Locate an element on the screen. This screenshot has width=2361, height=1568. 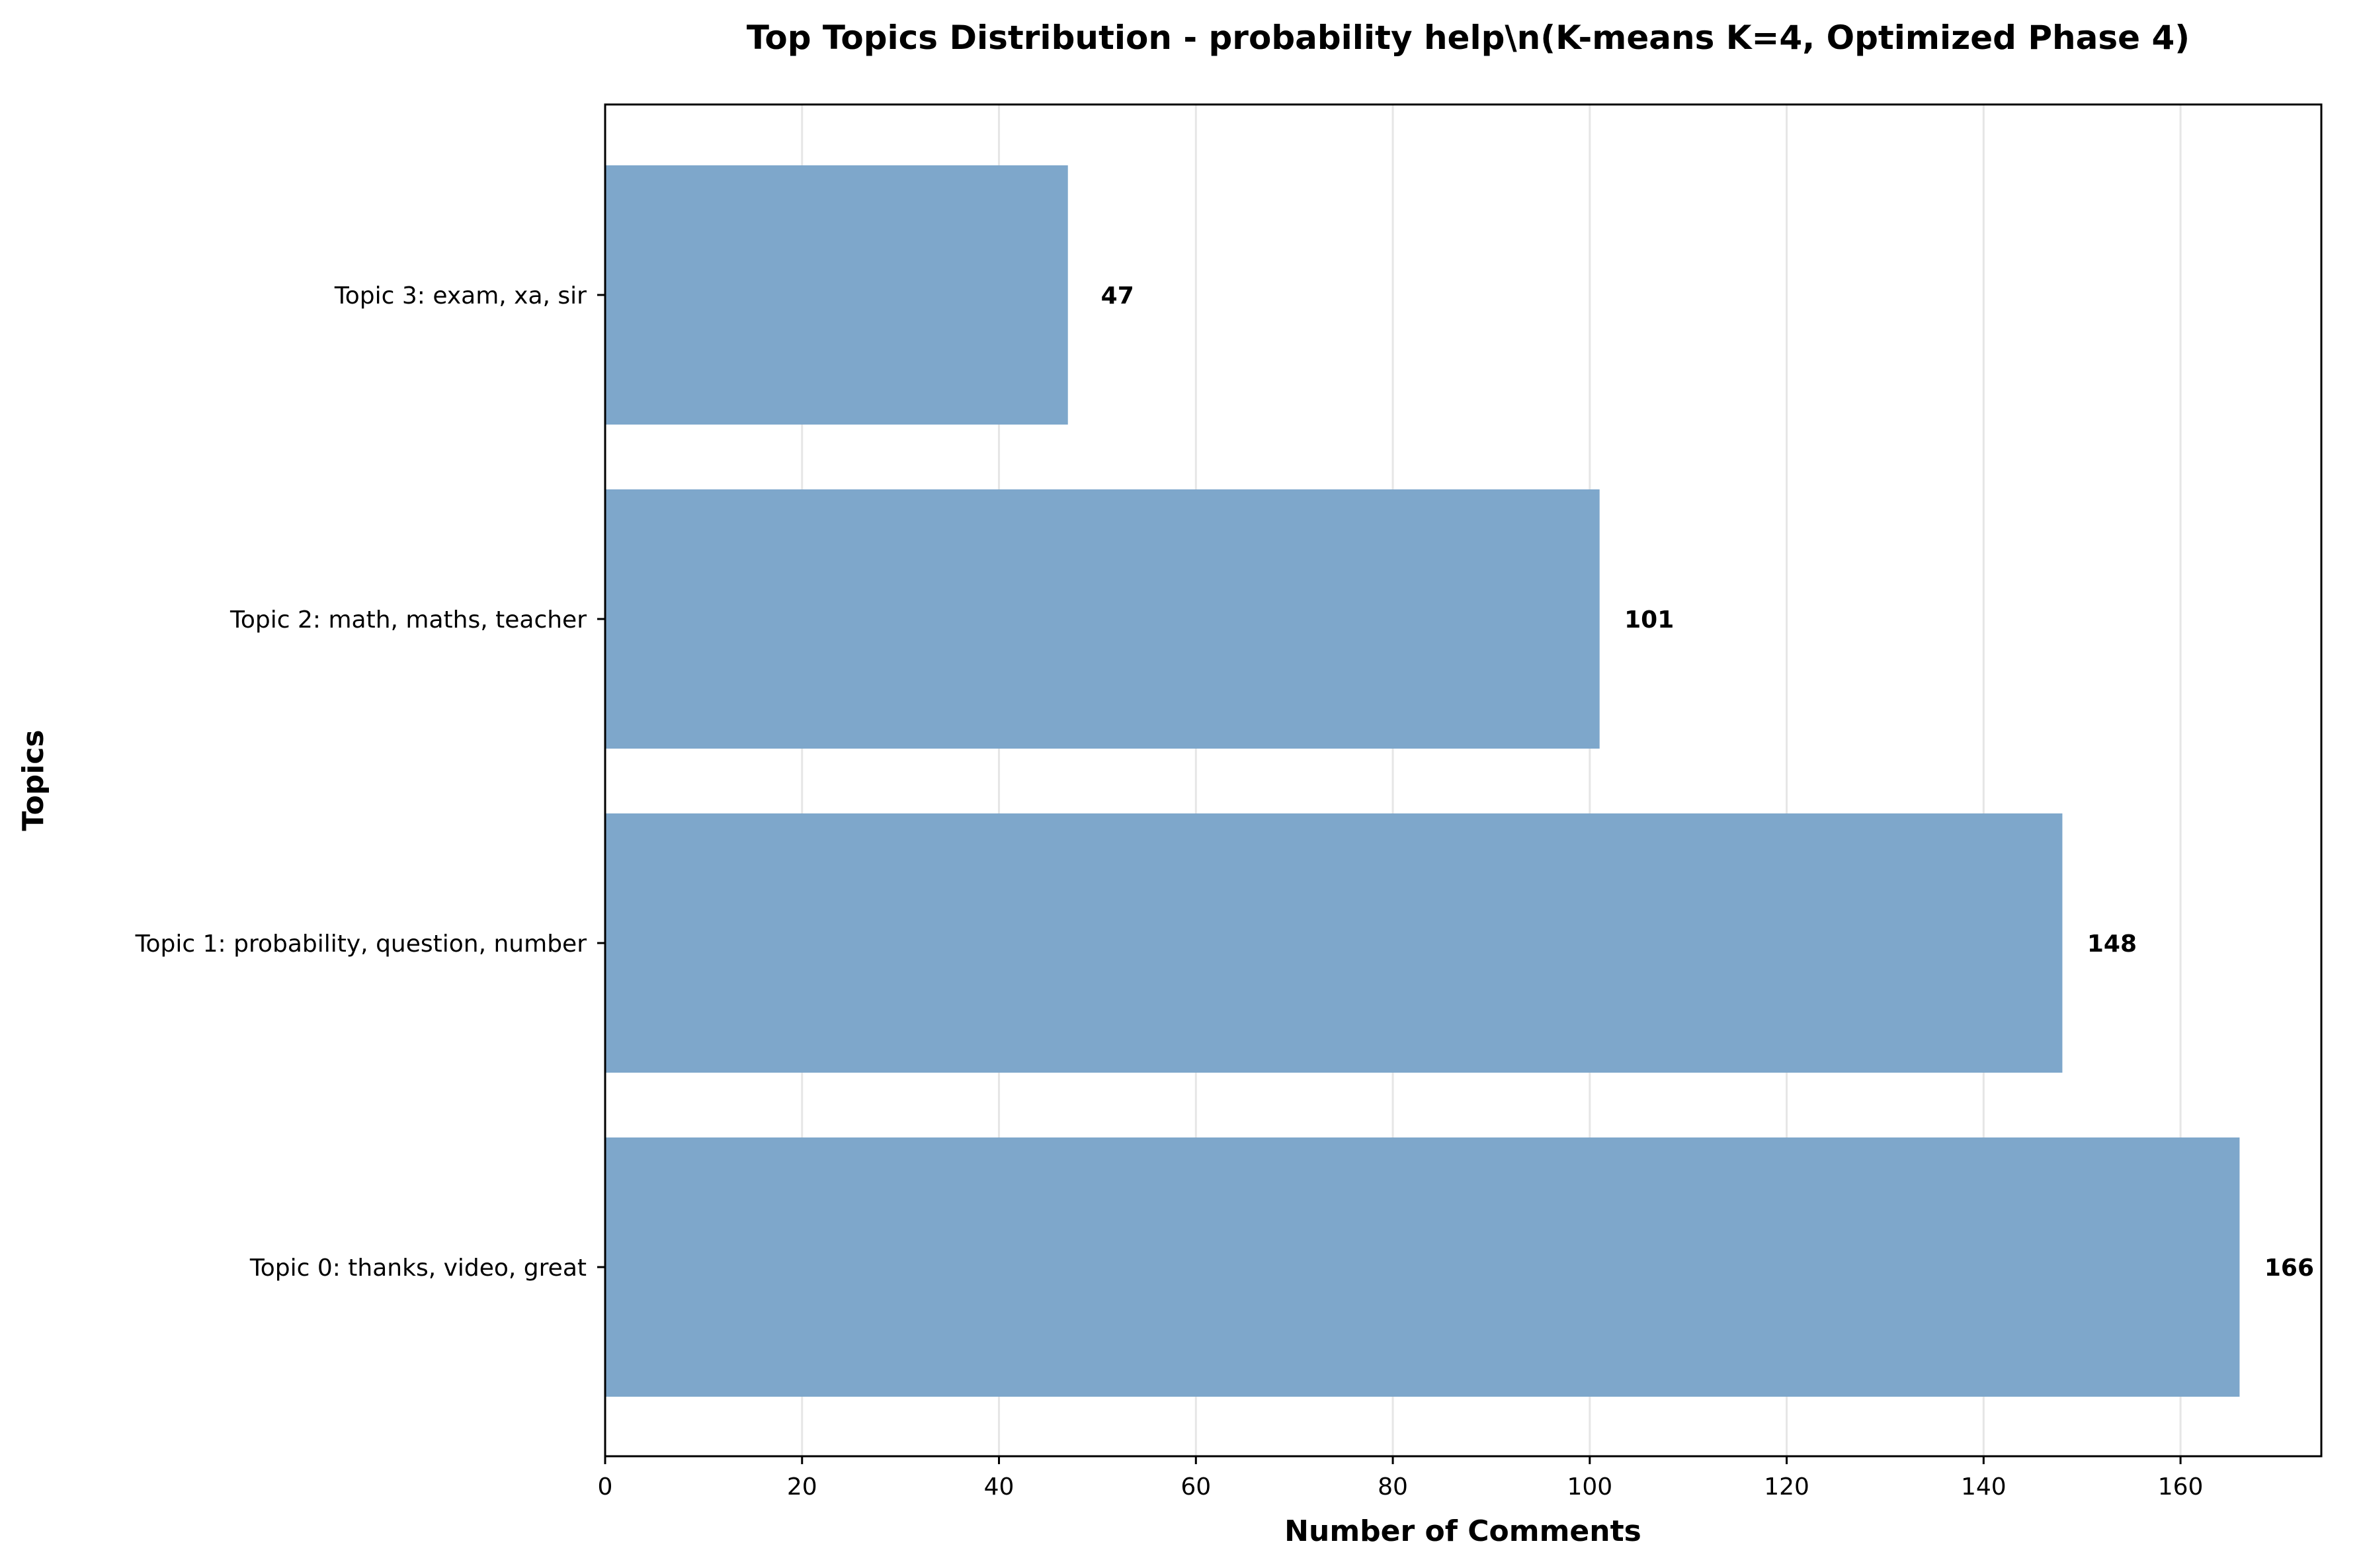
x-tick-label: 60 is located at coordinates (1195, 1487).